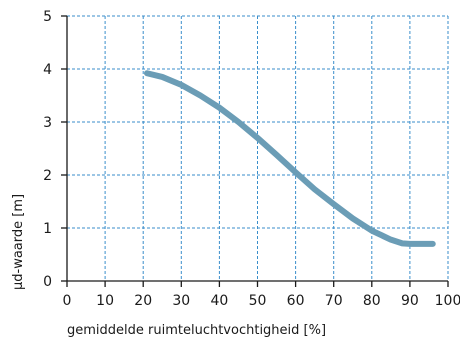  Describe the element at coordinates (18, 242) in the screenshot. I see `y-axis-label: μd-waarde [m]` at that location.